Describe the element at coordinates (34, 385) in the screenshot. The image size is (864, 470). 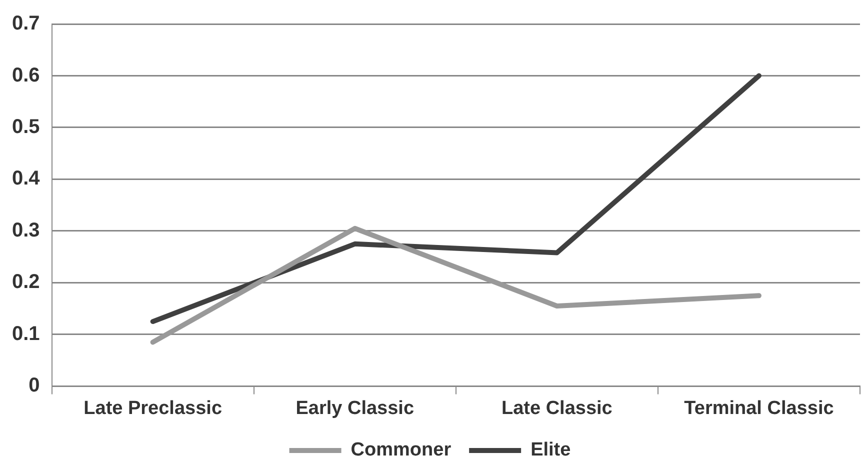
I see `y-tick-label: 0` at that location.